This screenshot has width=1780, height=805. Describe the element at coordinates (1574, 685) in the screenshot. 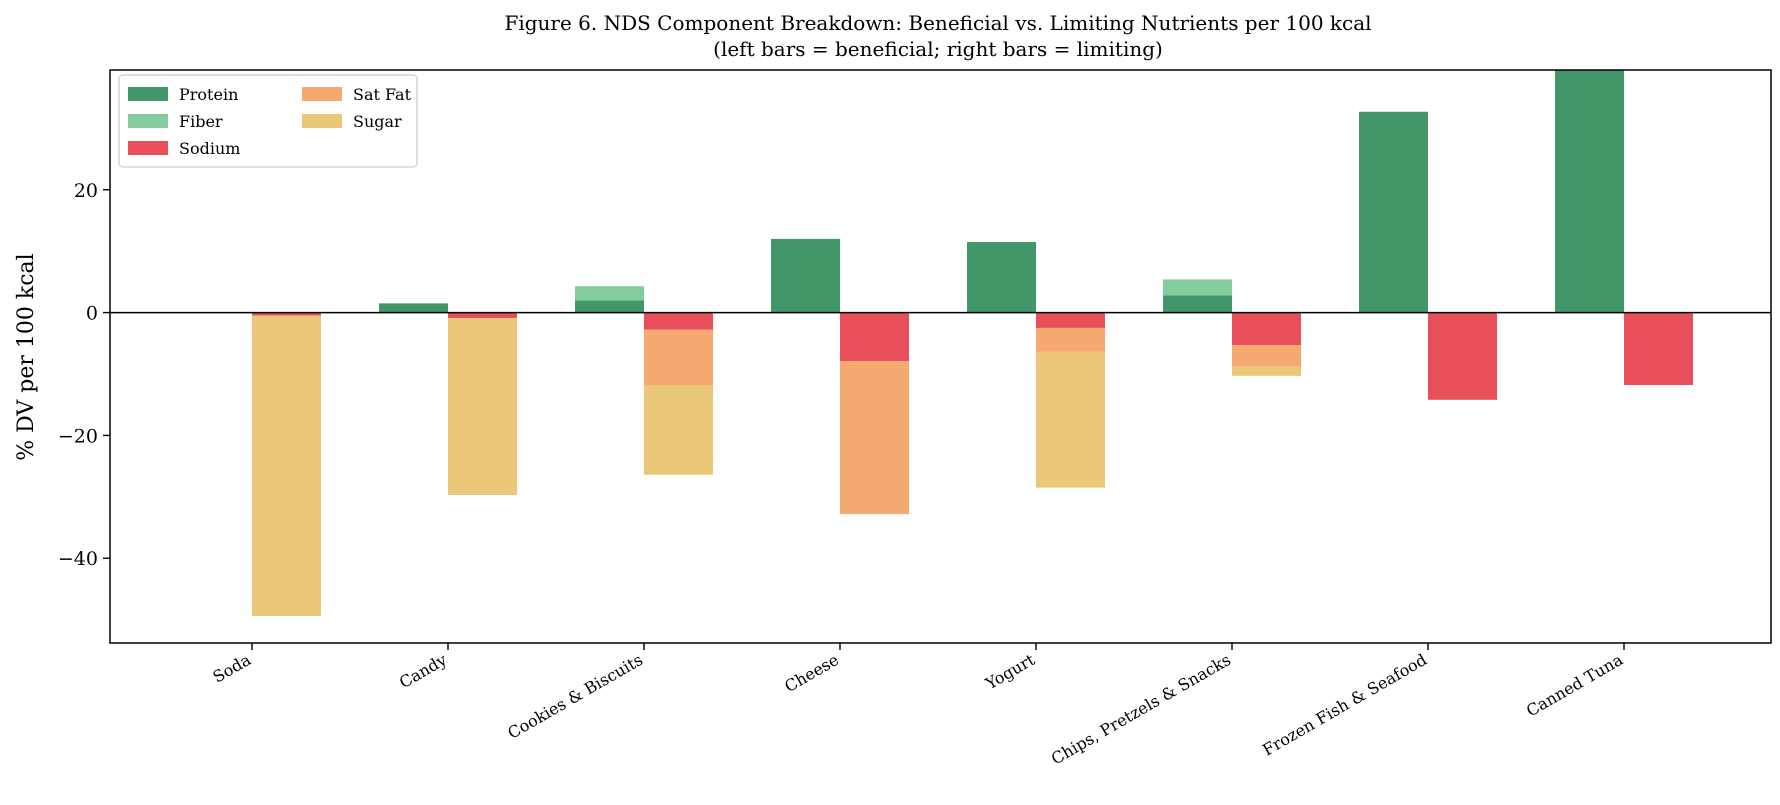

I see `x-tick-label: Canned Tuna` at that location.